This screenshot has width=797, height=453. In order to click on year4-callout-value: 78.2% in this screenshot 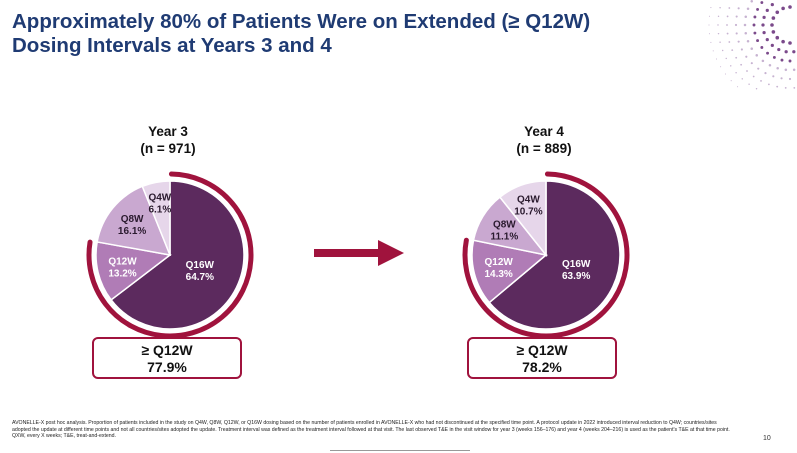, I will do `click(542, 367)`.